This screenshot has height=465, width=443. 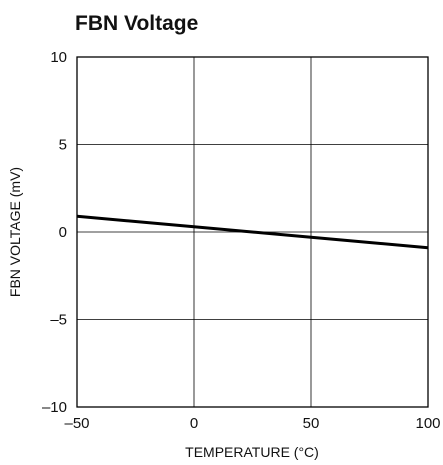 What do you see at coordinates (252, 452) in the screenshot?
I see `x-axis-label: TEMPERATURE (°C)` at bounding box center [252, 452].